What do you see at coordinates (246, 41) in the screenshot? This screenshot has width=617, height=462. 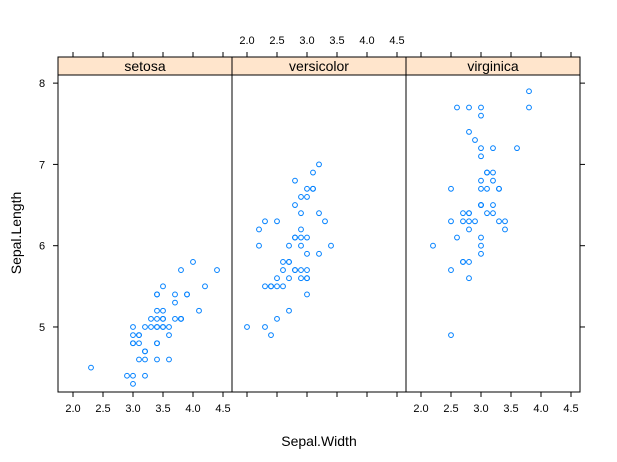 I see `x-tick-label-top: 2.0` at bounding box center [246, 41].